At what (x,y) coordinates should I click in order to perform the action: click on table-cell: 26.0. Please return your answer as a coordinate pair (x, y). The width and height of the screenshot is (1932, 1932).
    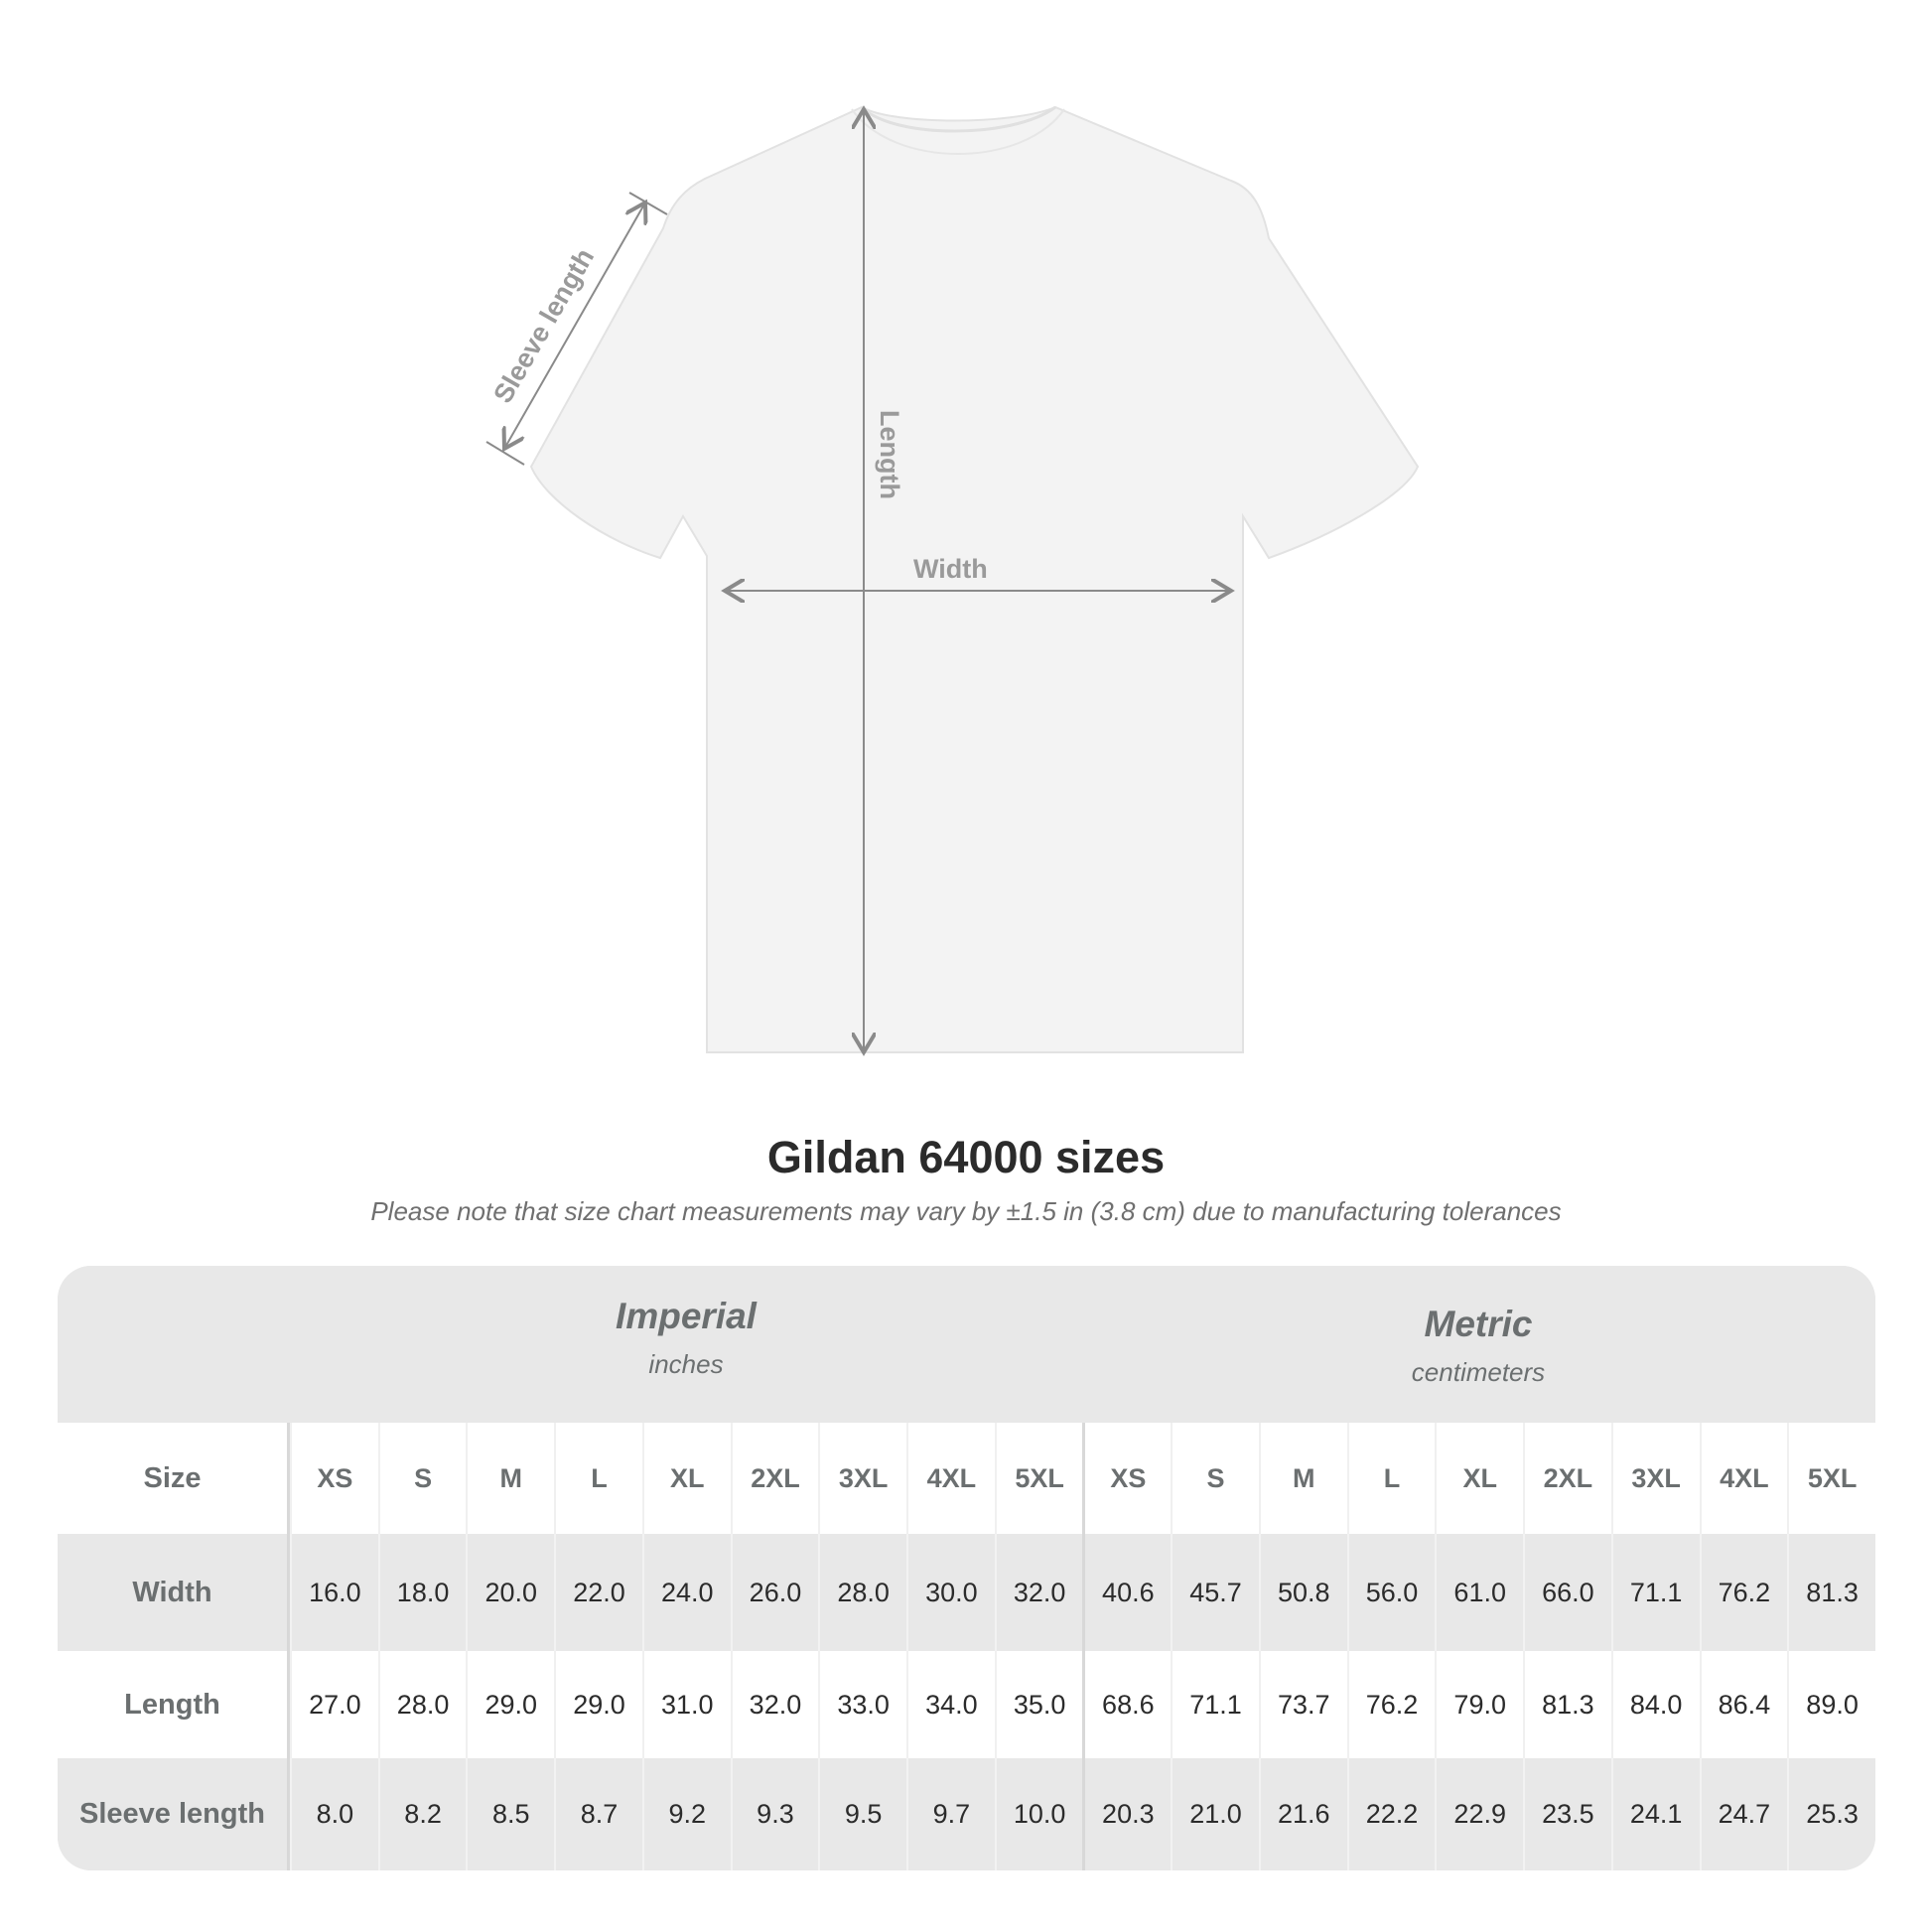
    Looking at the image, I should click on (775, 1592).